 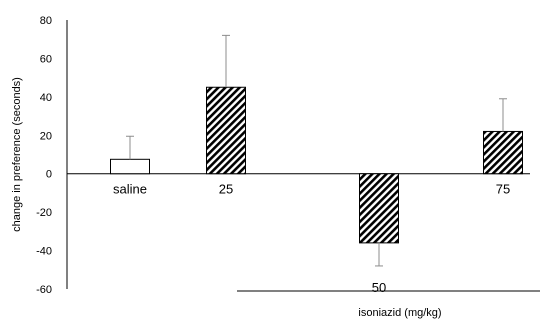 What do you see at coordinates (399, 313) in the screenshot?
I see `x-axis-label: isoniazid (mg/kg)` at bounding box center [399, 313].